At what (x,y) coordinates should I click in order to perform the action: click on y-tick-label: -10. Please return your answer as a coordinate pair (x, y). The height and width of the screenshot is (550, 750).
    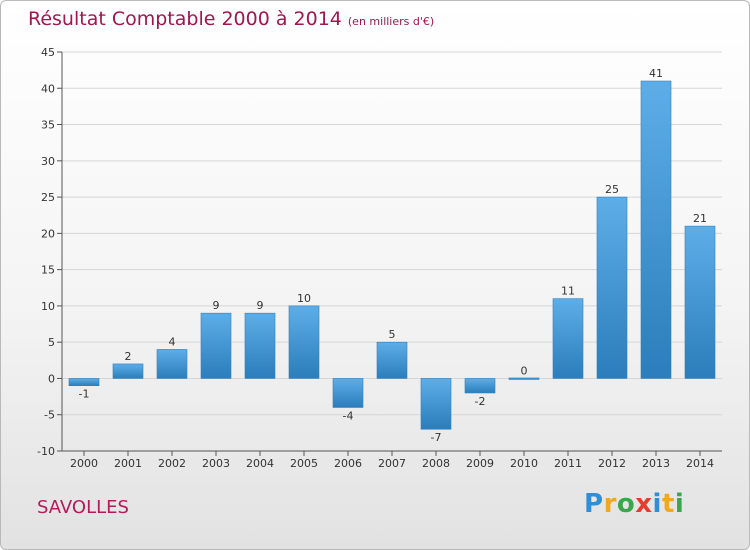
    Looking at the image, I should click on (46, 451).